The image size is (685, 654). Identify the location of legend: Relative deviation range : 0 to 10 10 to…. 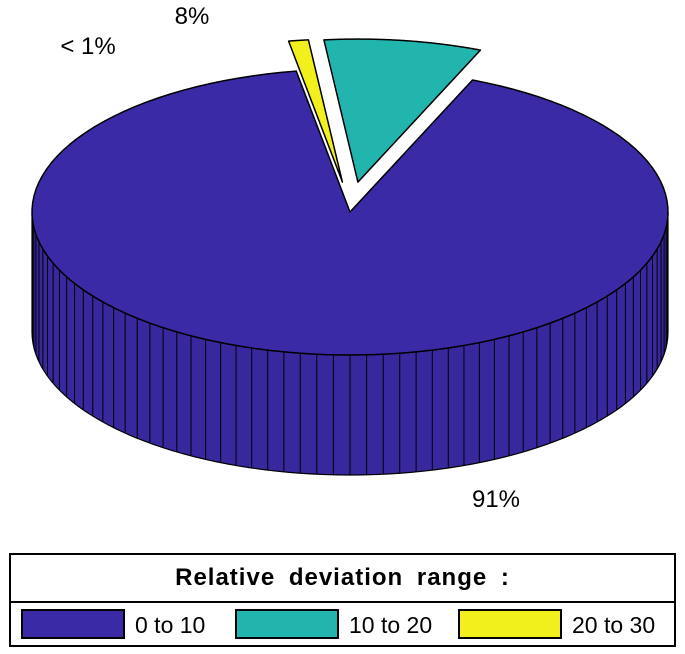
(342, 600).